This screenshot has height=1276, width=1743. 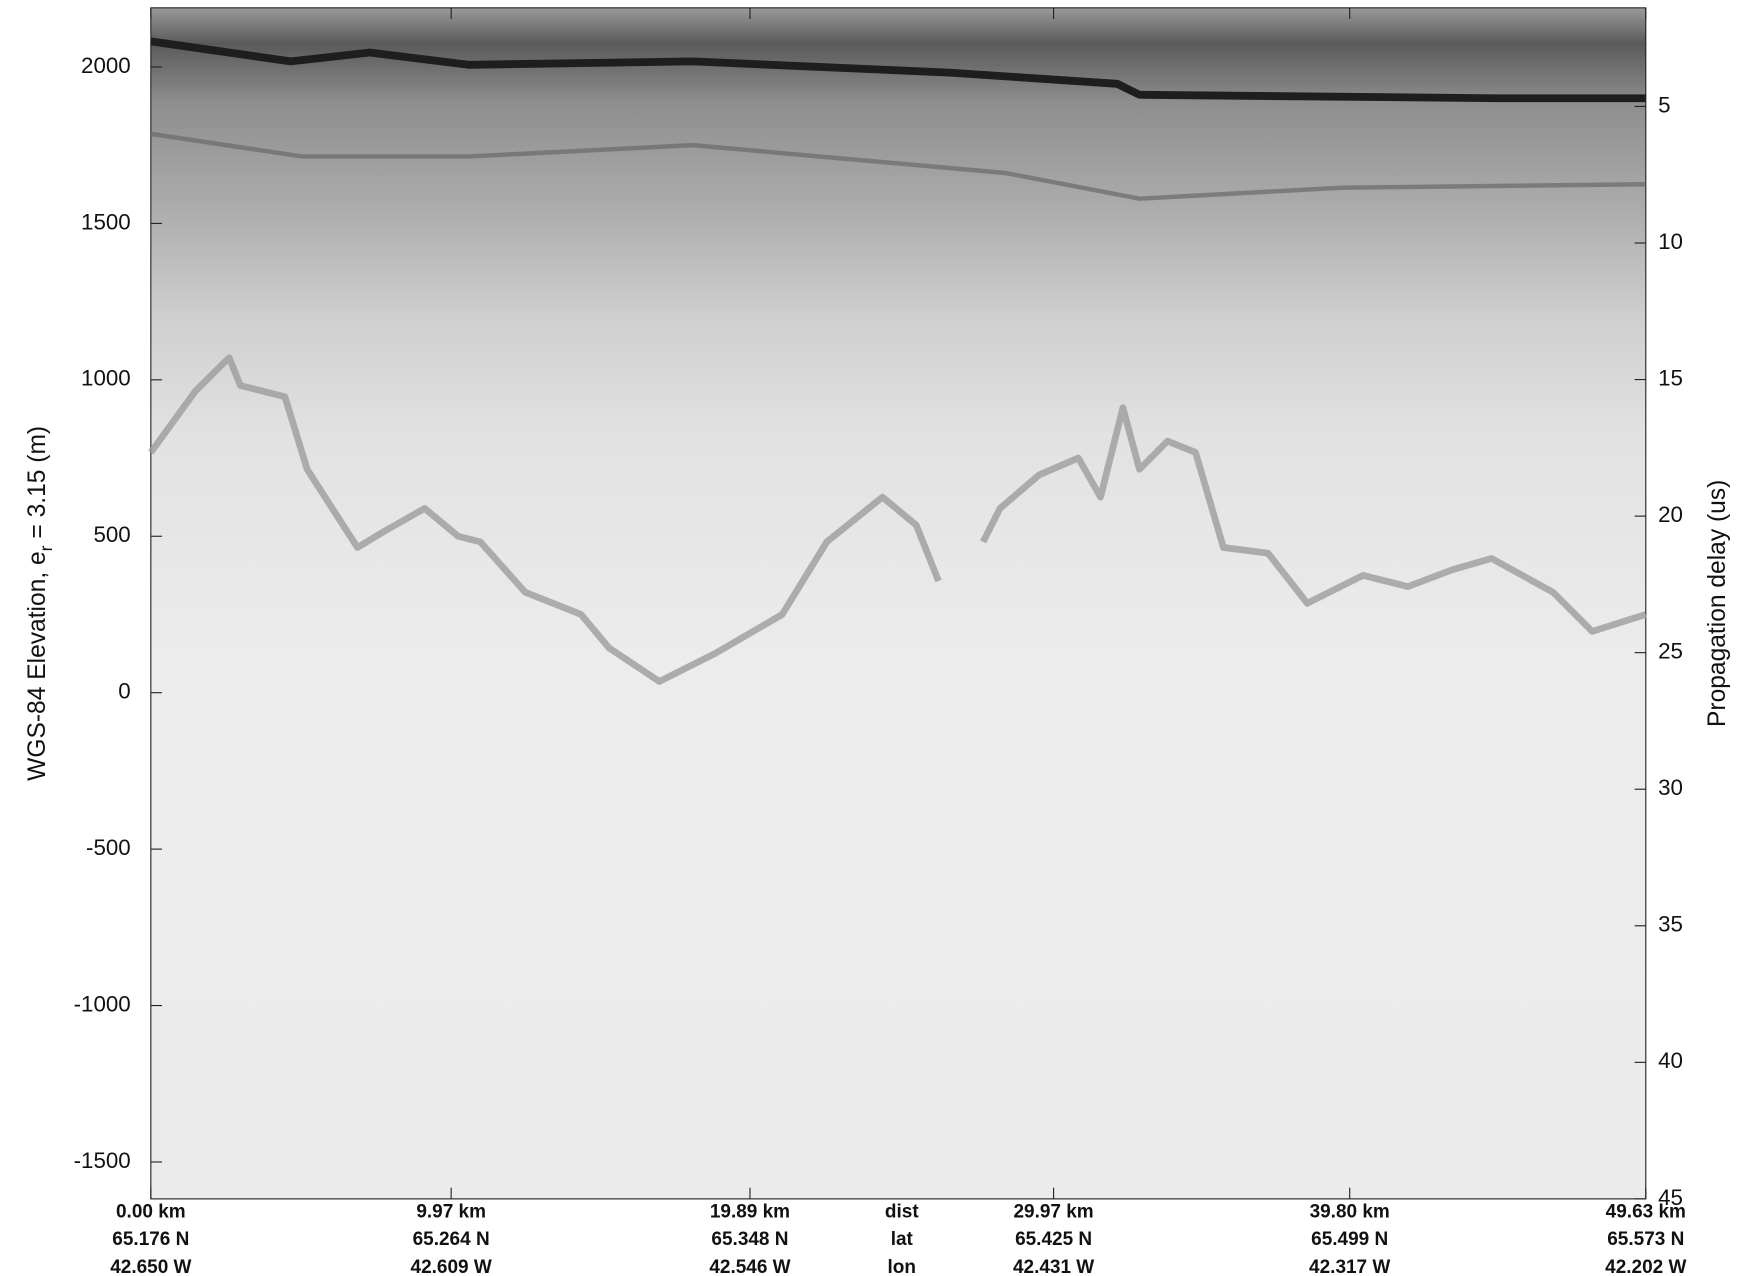 What do you see at coordinates (1646, 1211) in the screenshot?
I see `x-tick-label: 49.63 km` at bounding box center [1646, 1211].